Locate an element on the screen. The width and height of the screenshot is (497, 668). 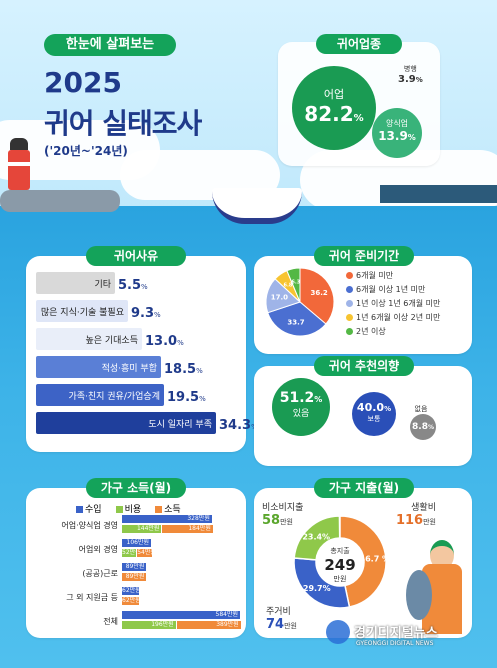
reason-label: 기타 is located at coordinates (102, 285).